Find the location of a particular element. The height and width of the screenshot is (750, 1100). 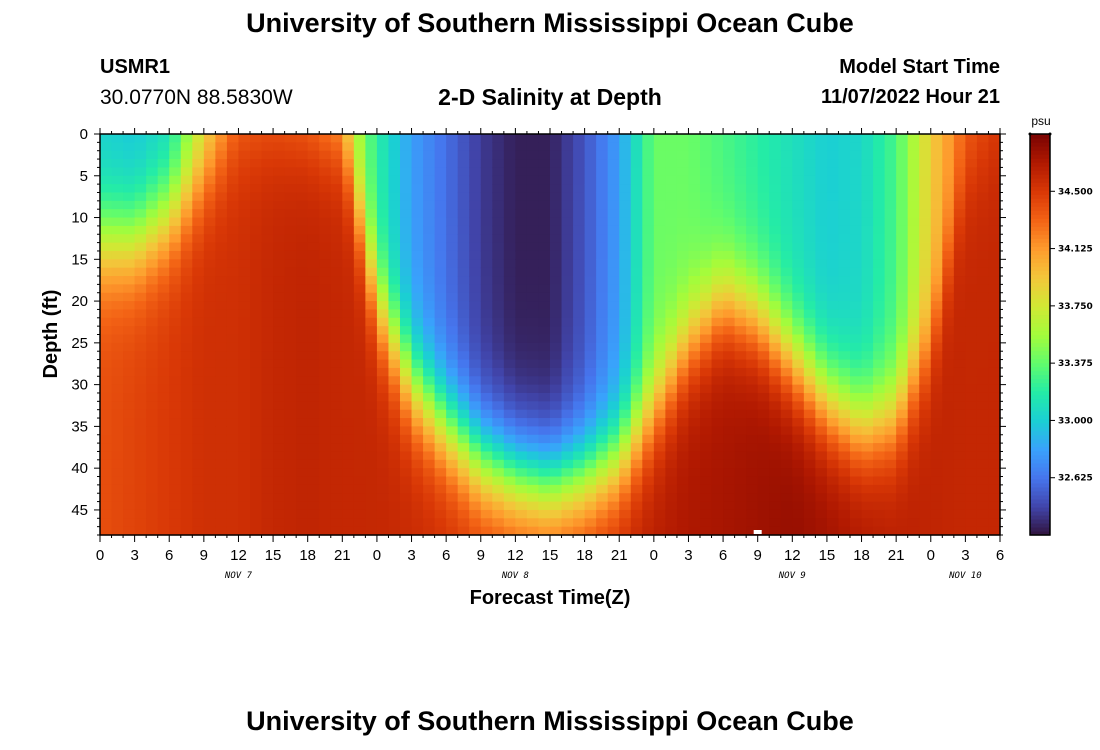

x-tick-label: 18 is located at coordinates (861, 555).